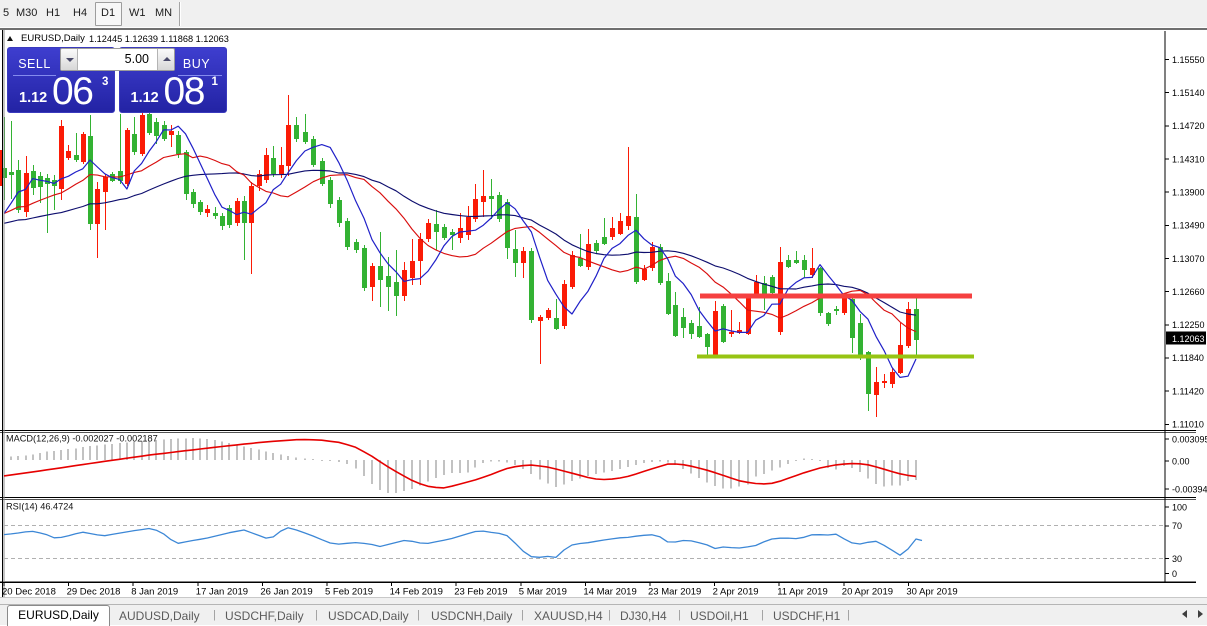 The width and height of the screenshot is (1207, 626). What do you see at coordinates (416, 592) in the screenshot?
I see `svg-text: 14 Feb 2019` at bounding box center [416, 592].